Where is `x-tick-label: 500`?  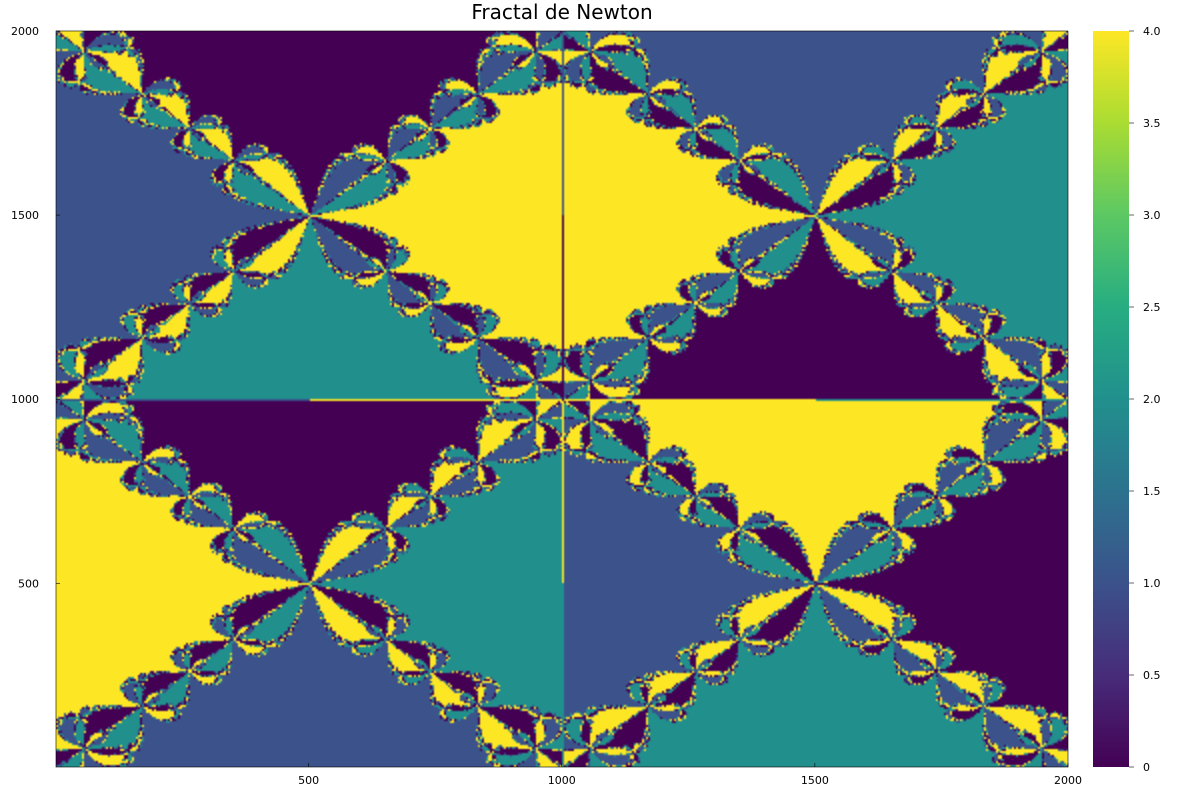 x-tick-label: 500 is located at coordinates (308, 780).